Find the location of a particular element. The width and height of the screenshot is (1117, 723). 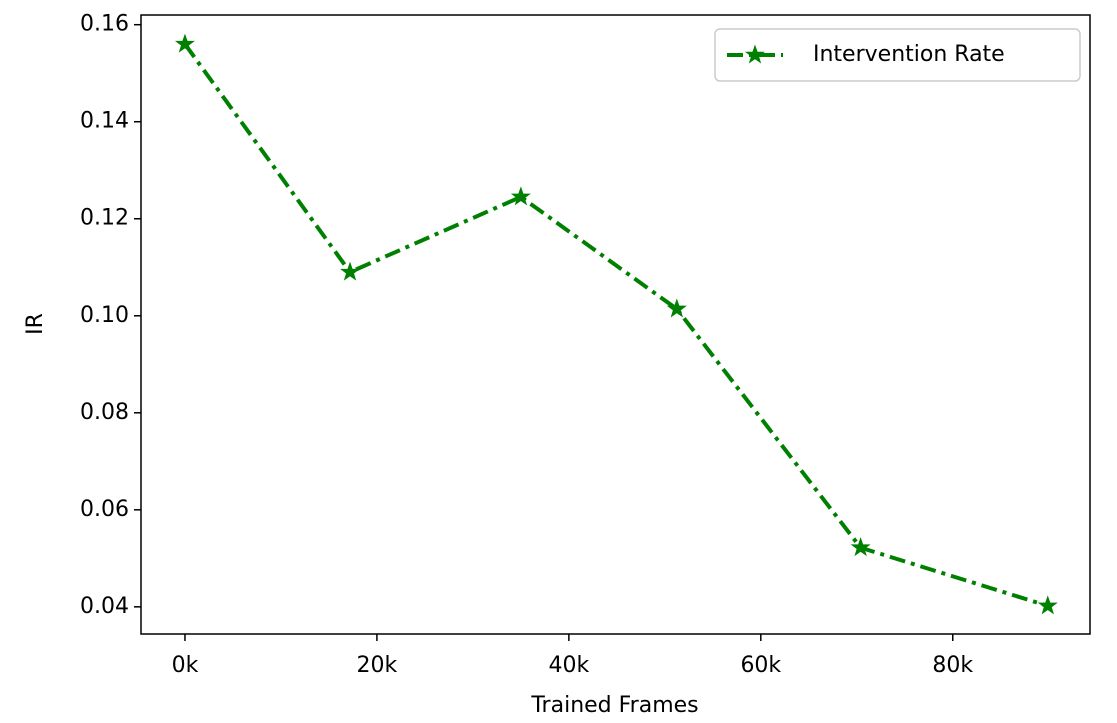

legend-box is located at coordinates (897, 55).